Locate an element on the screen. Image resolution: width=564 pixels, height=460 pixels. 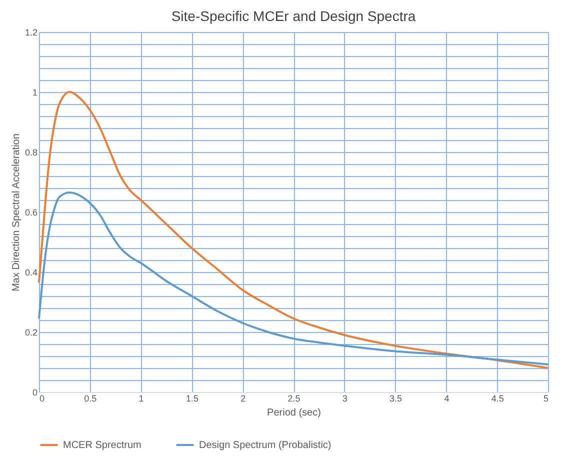
chart-title: Site-Specific MCEr and Design Spectra is located at coordinates (293, 16).